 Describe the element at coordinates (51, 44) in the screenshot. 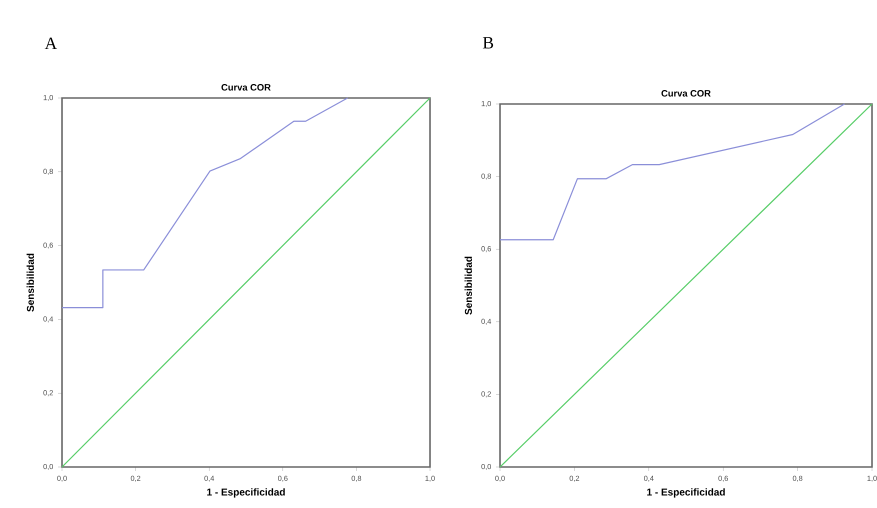

I see `text: A` at that location.